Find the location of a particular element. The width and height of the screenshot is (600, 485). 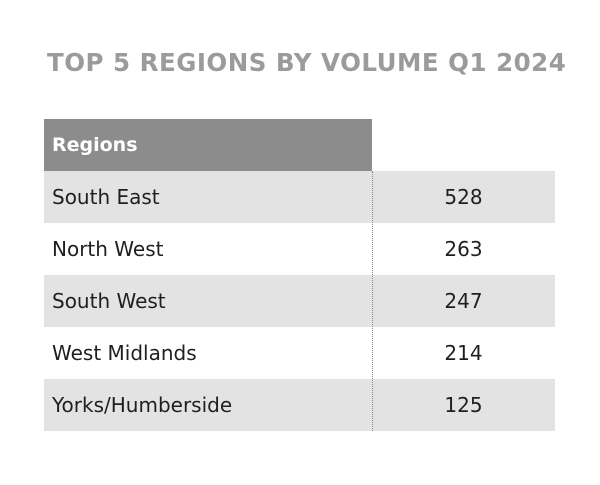

table-header-row: Regions is located at coordinates (299, 145).